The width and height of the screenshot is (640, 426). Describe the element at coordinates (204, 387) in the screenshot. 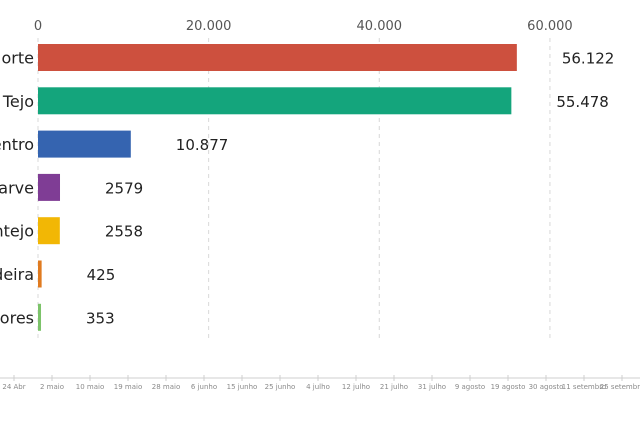

I see `timeline-date-label: 6 junho` at that location.